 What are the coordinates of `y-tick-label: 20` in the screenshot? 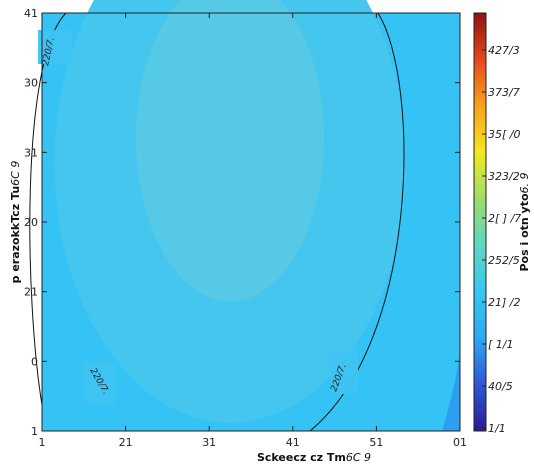 It's located at (31, 222).